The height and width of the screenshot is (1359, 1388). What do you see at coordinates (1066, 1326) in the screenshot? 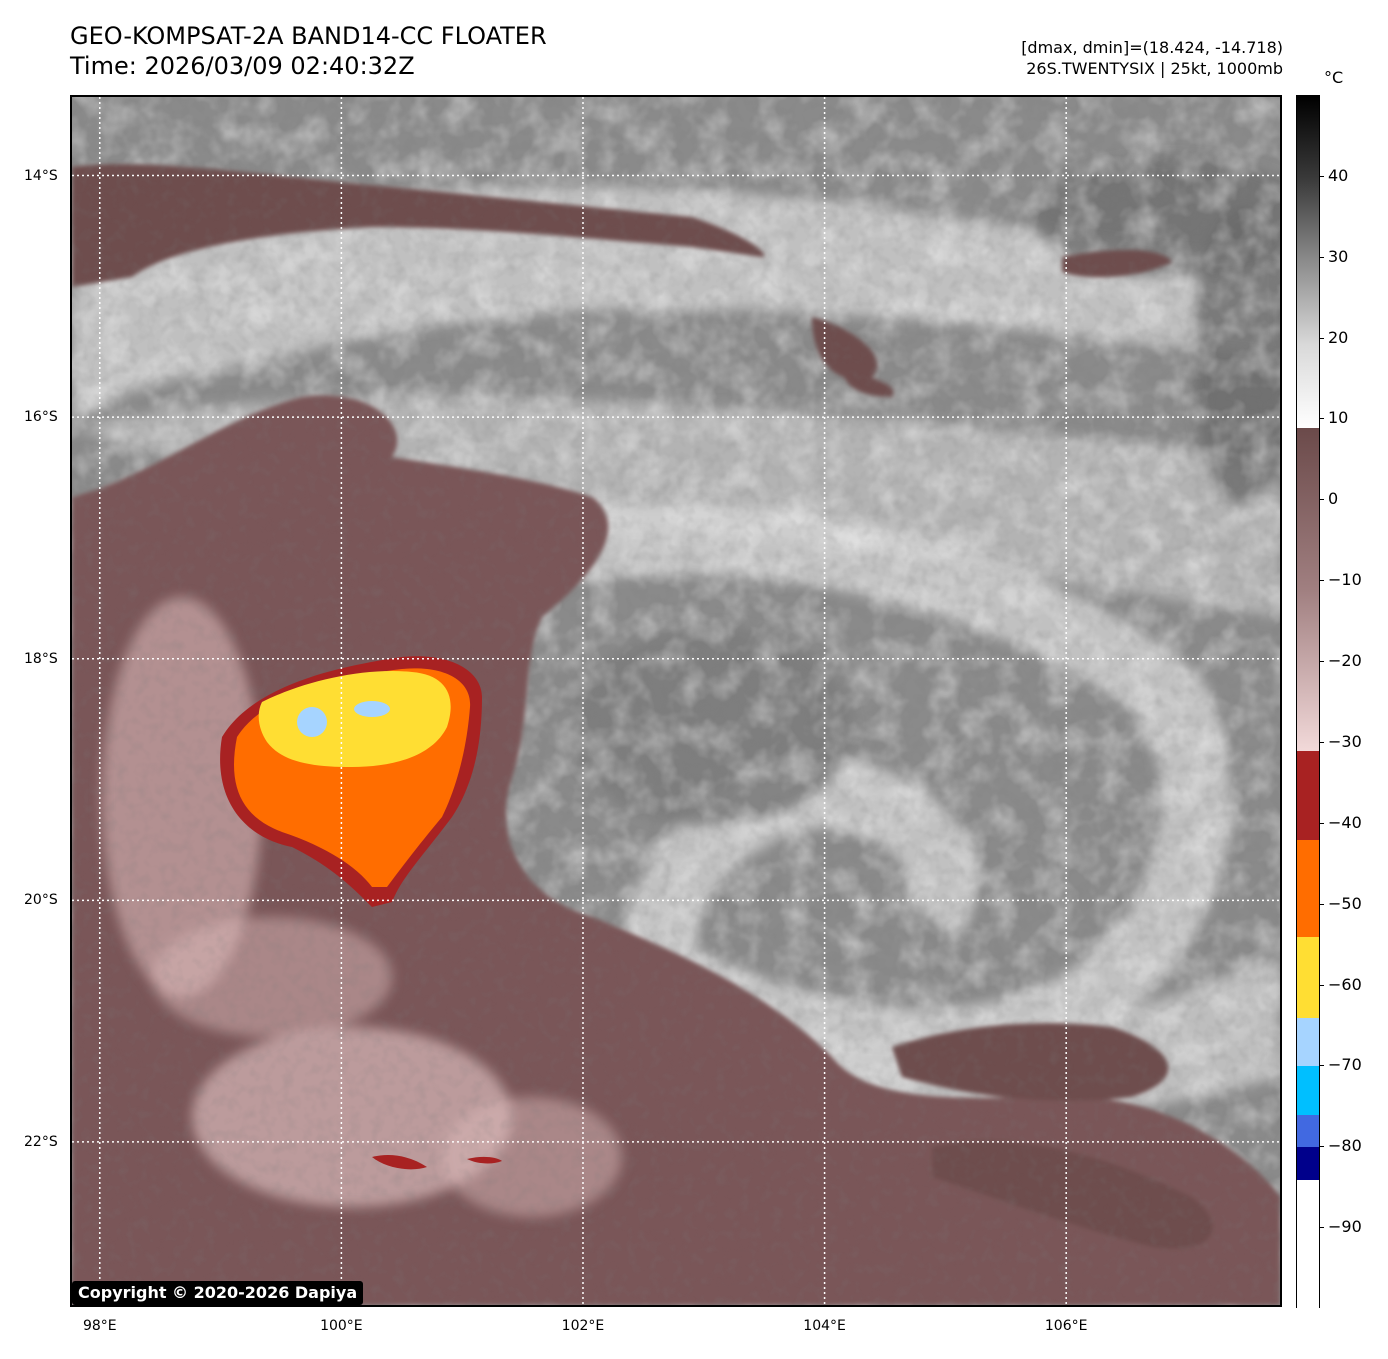
I see `lon-label: 106°E` at bounding box center [1066, 1326].